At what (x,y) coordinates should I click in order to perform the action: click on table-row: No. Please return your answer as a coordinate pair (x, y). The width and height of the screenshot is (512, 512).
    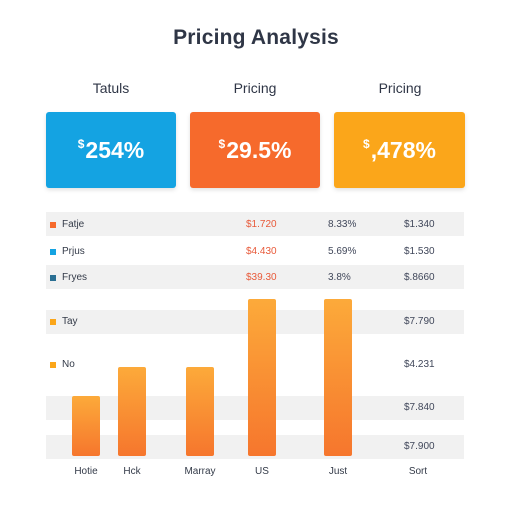
    Looking at the image, I should click on (62, 364).